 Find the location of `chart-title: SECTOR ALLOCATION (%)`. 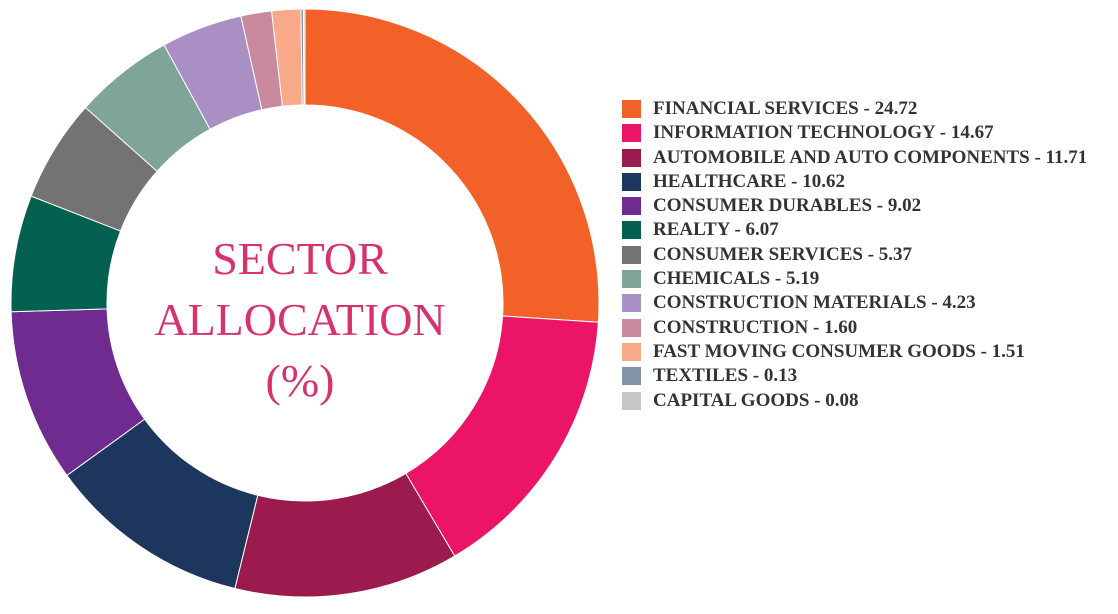

chart-title: SECTOR ALLOCATION (%) is located at coordinates (300, 319).